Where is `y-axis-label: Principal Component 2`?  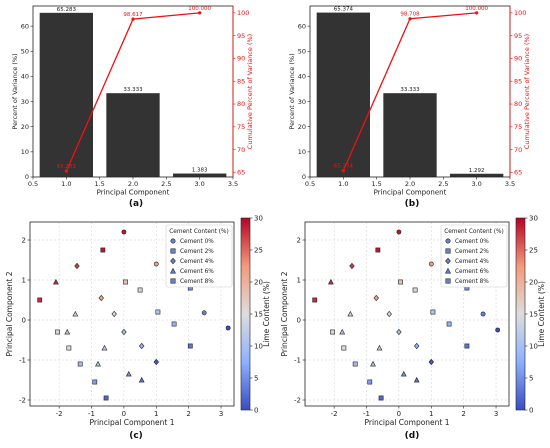 y-axis-label: Principal Component 2 is located at coordinates (9, 313).